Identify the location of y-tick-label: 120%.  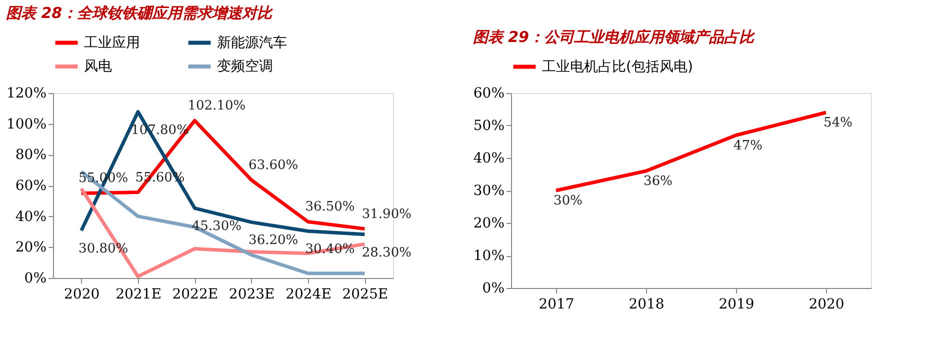
(26, 94).